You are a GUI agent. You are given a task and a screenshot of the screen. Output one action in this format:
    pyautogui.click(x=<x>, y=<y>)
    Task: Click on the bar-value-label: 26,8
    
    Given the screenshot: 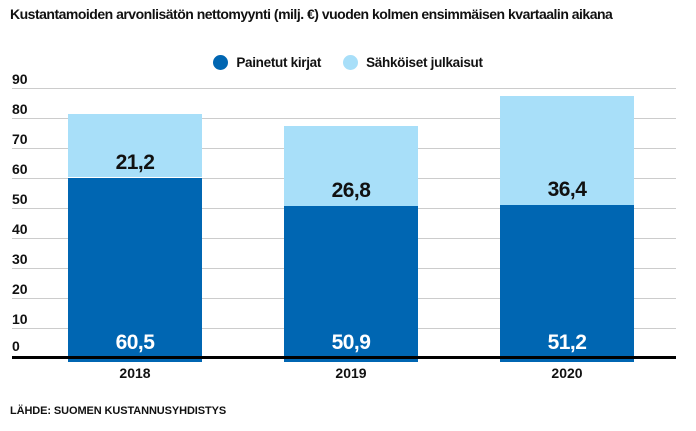 What is the action you would take?
    pyautogui.click(x=351, y=191)
    